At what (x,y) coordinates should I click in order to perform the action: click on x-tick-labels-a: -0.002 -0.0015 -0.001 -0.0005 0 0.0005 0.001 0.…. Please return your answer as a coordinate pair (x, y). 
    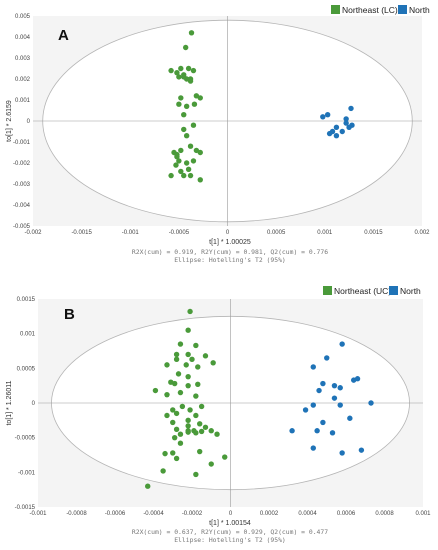
    Looking at the image, I should click on (227, 233).